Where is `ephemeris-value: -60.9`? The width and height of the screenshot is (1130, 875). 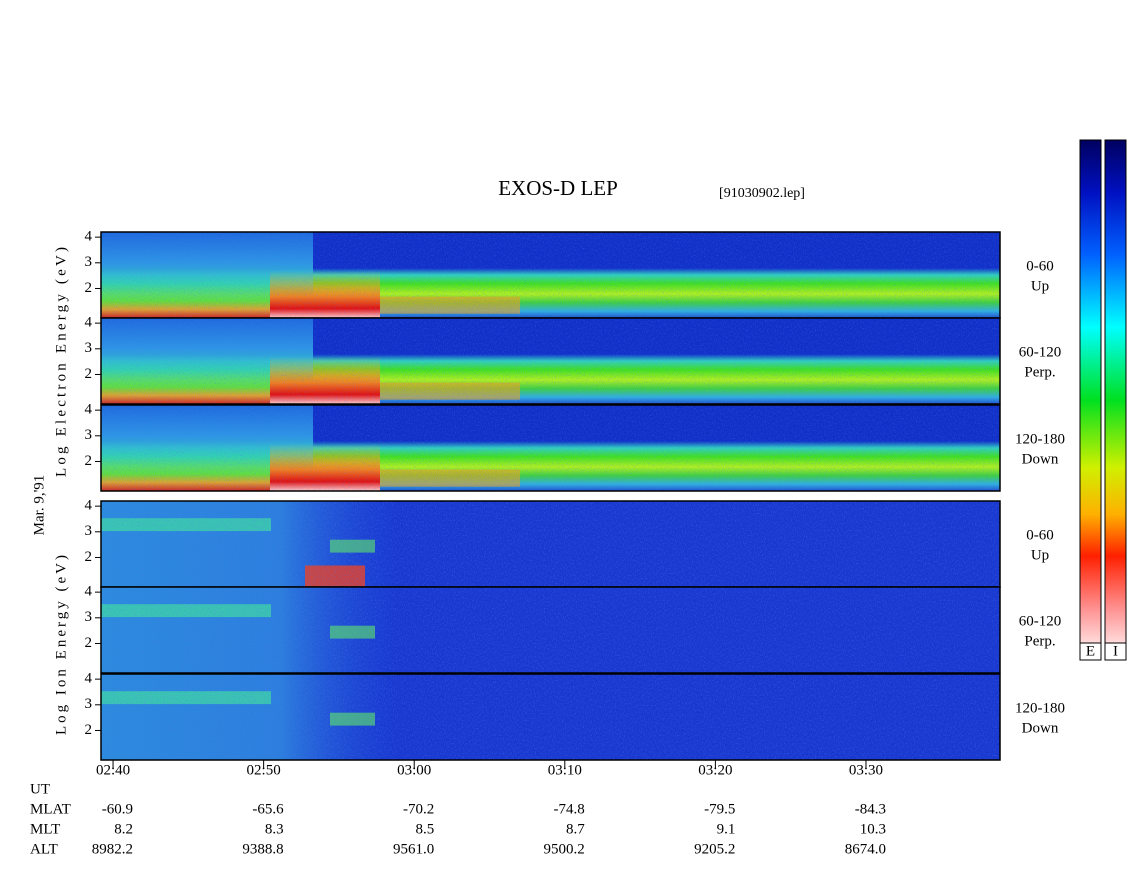
ephemeris-value: -60.9 is located at coordinates (117, 809).